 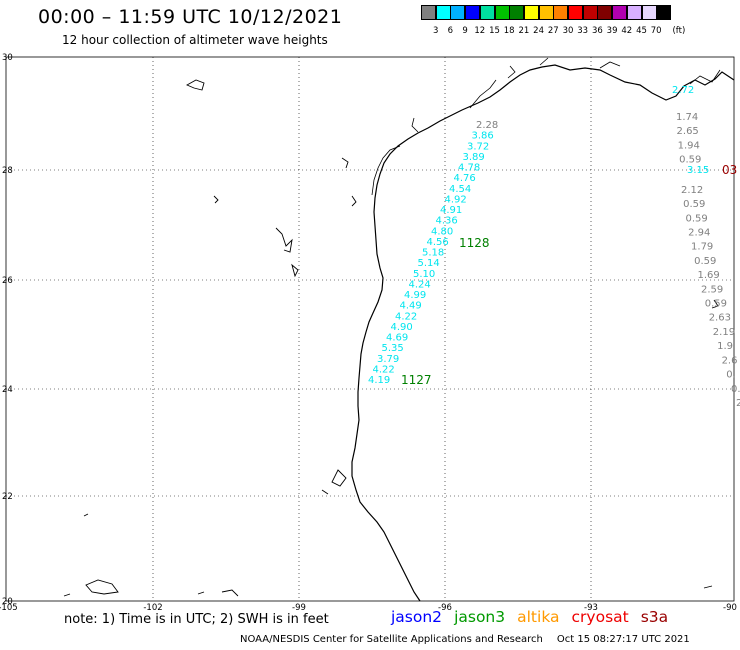 What do you see at coordinates (438, 242) in the screenshot?
I see `swh-value: 4.56` at bounding box center [438, 242].